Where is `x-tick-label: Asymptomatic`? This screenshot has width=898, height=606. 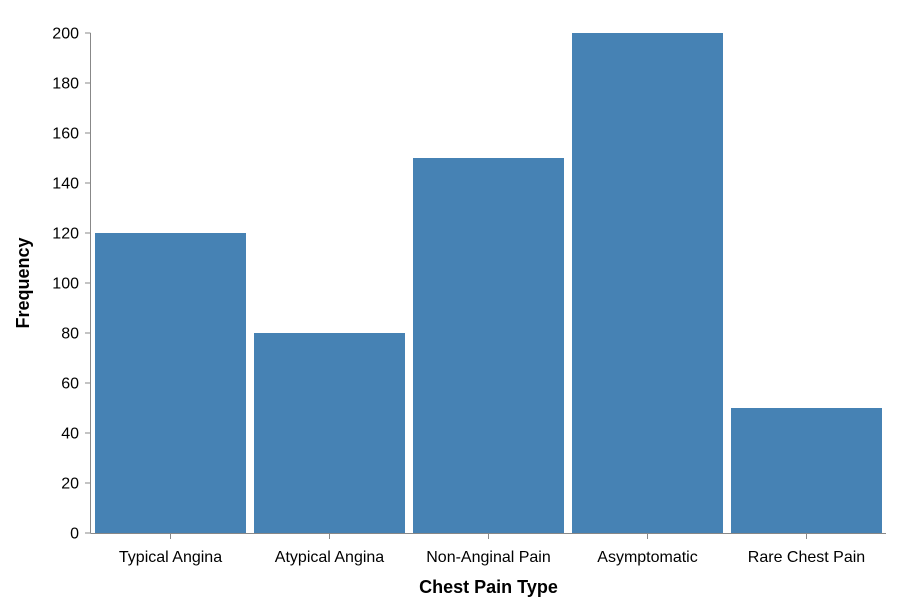
x-tick-label: Asymptomatic is located at coordinates (647, 557).